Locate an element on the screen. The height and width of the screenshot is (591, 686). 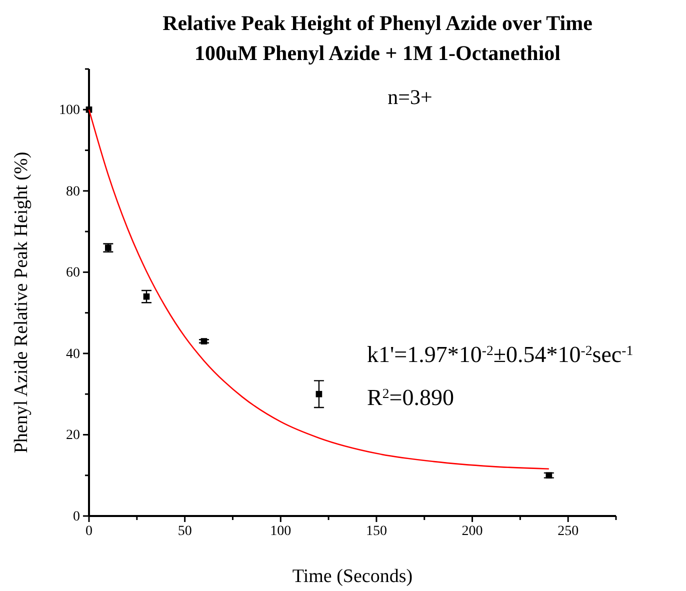
x-tick-label: 0 is located at coordinates (89, 531).